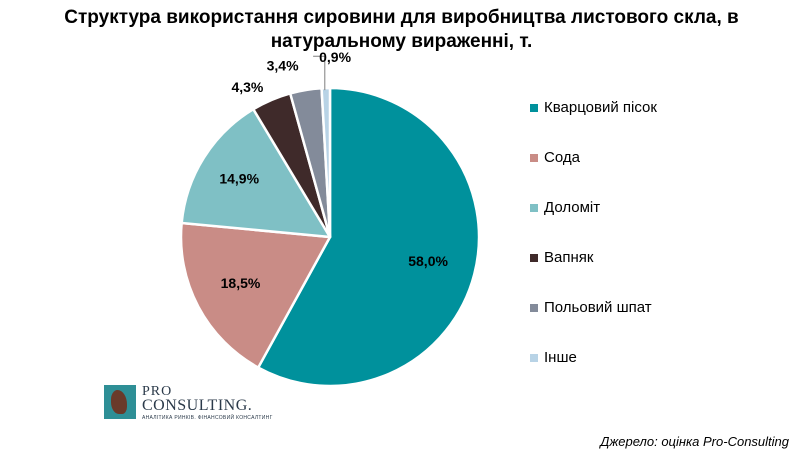  I want to click on pie-slice-dolomite, so click(256, 173).